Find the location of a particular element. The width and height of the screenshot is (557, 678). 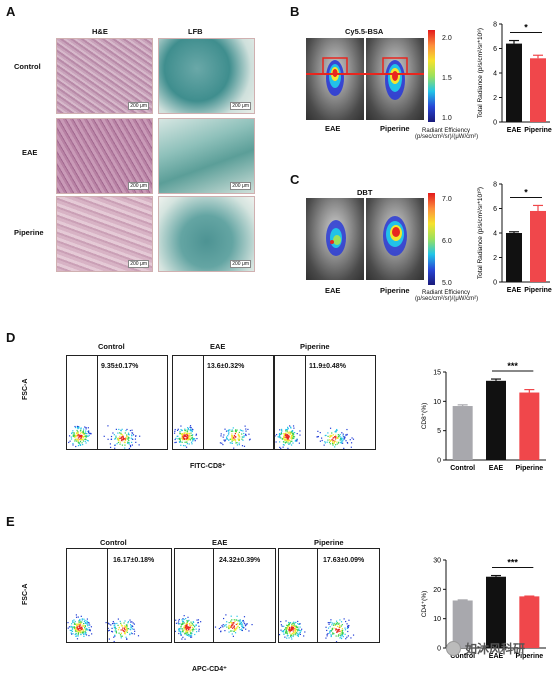

ivis-image-eae-b is located at coordinates (335, 79).